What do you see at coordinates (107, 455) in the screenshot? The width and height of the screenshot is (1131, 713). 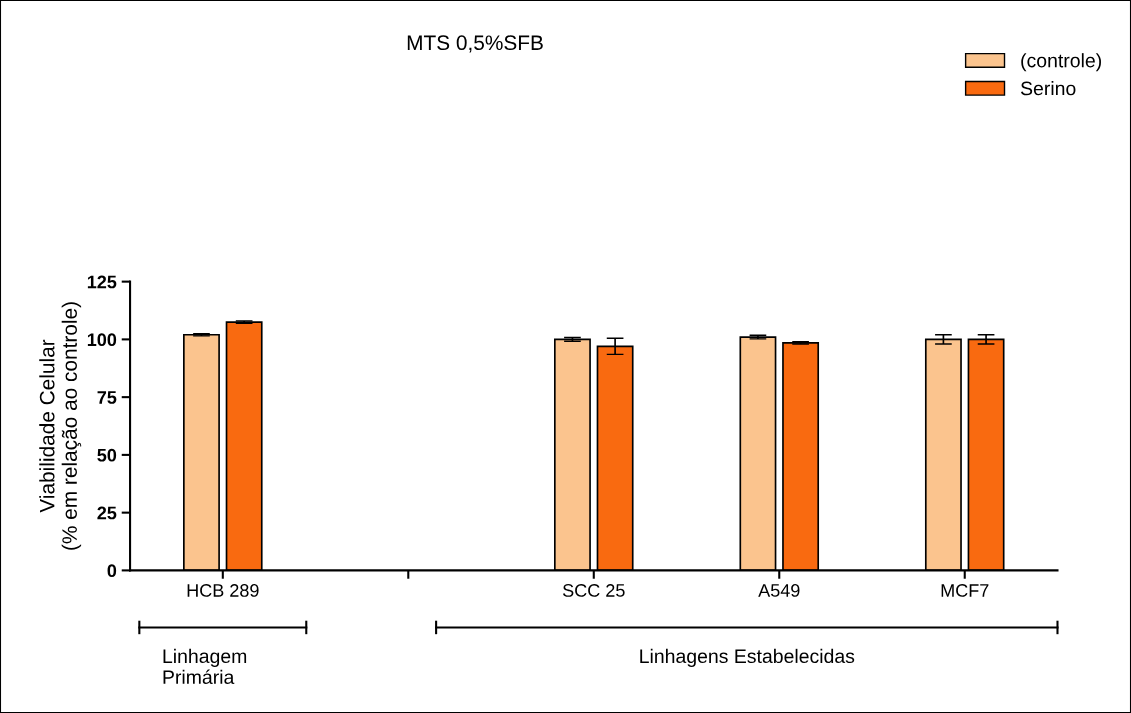 I see `y-tick-label: 50` at bounding box center [107, 455].